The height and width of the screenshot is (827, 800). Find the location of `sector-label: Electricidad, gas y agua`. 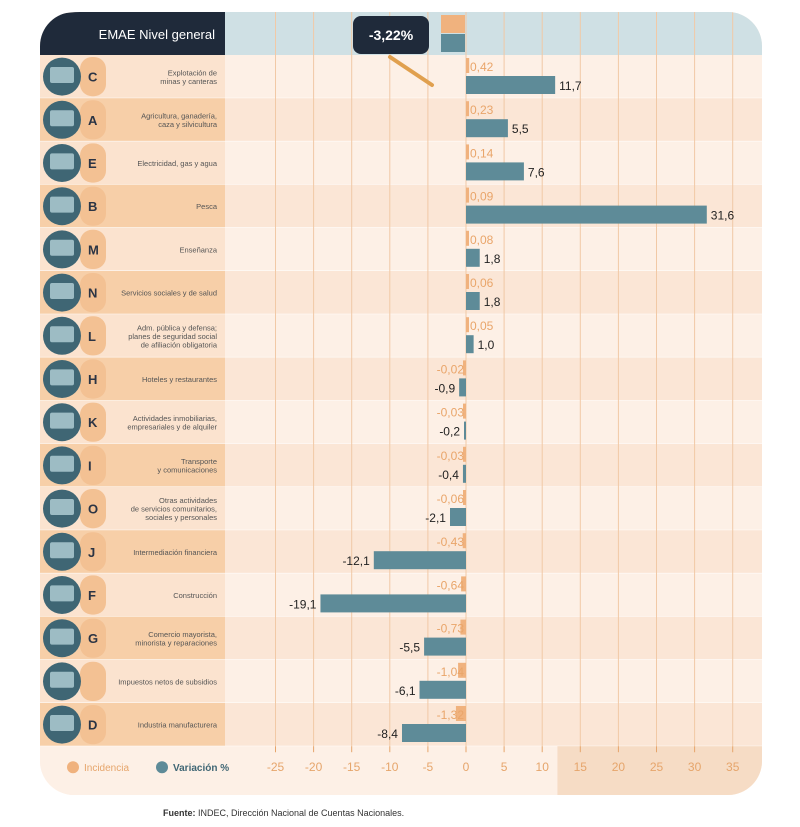

sector-label: Electricidad, gas y agua is located at coordinates (177, 163).